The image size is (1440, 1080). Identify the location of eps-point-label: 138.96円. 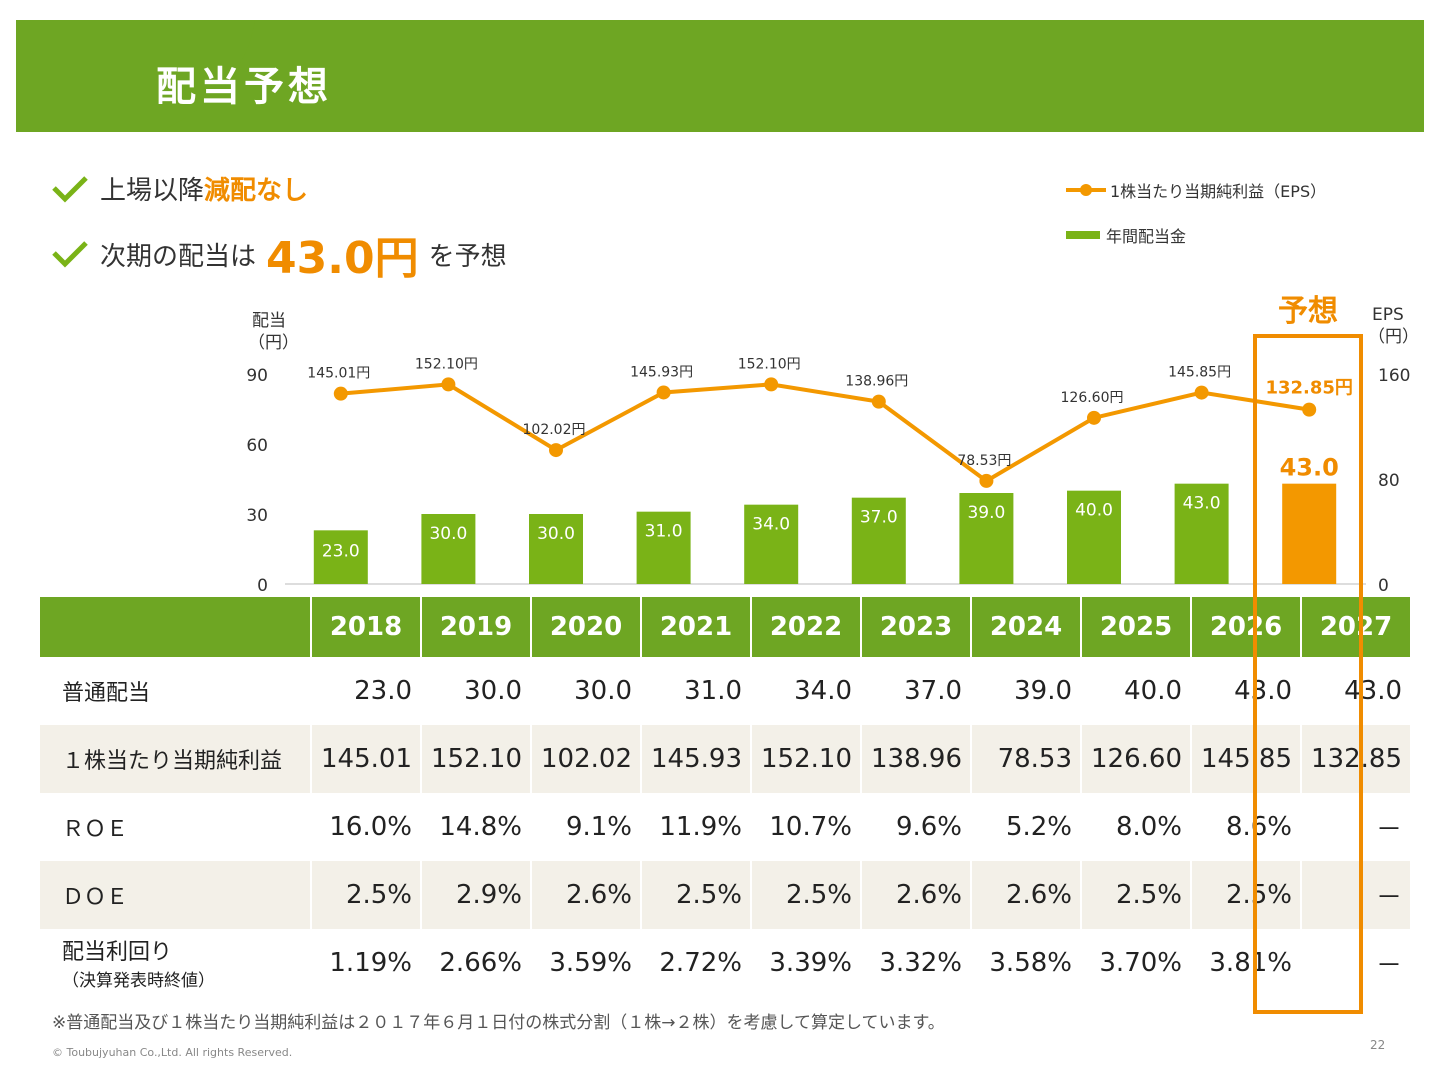
(876, 382).